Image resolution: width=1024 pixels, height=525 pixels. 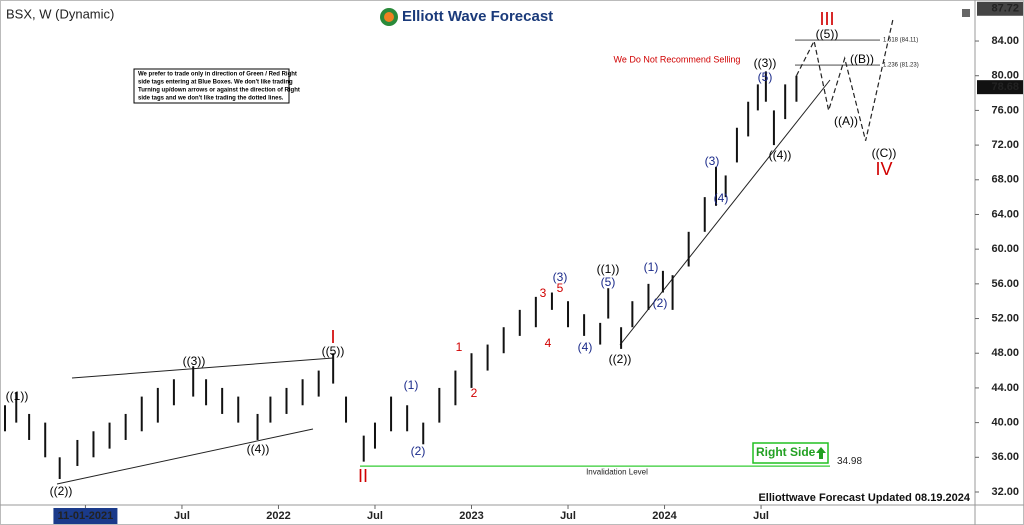 I want to click on wave-label: III, so click(x=826, y=19).